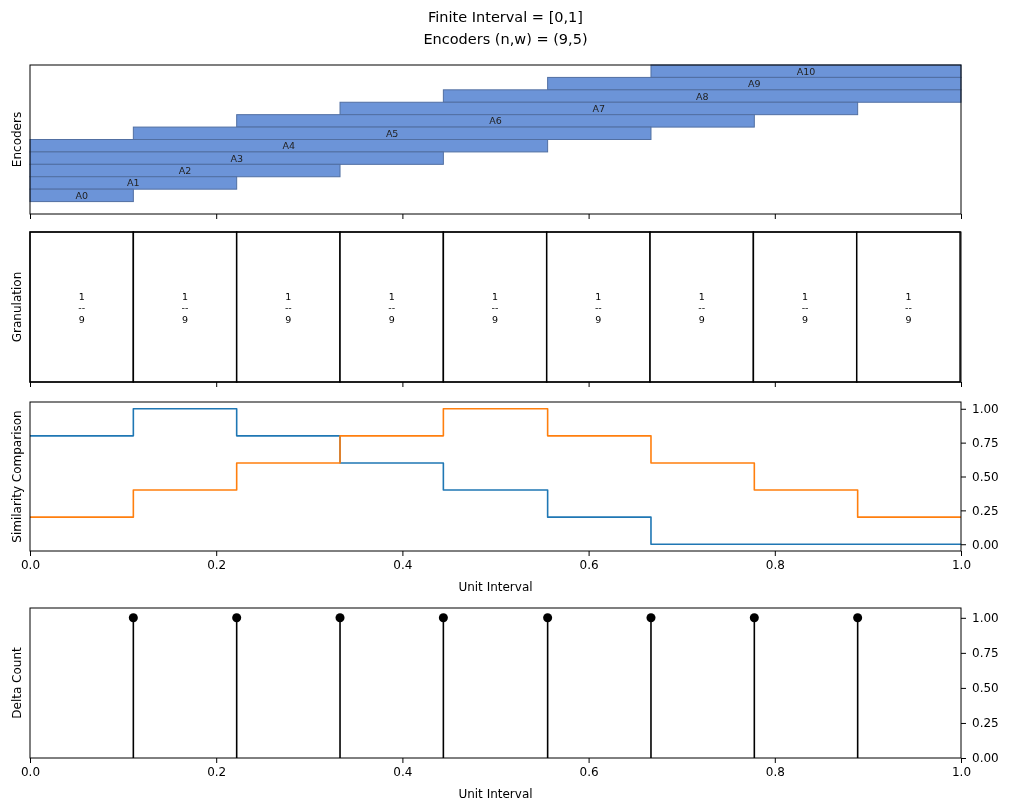 The height and width of the screenshot is (811, 1011). What do you see at coordinates (505, 39) in the screenshot?
I see `chart-subtitle: Encoders (n,w) = (9,5)` at bounding box center [505, 39].